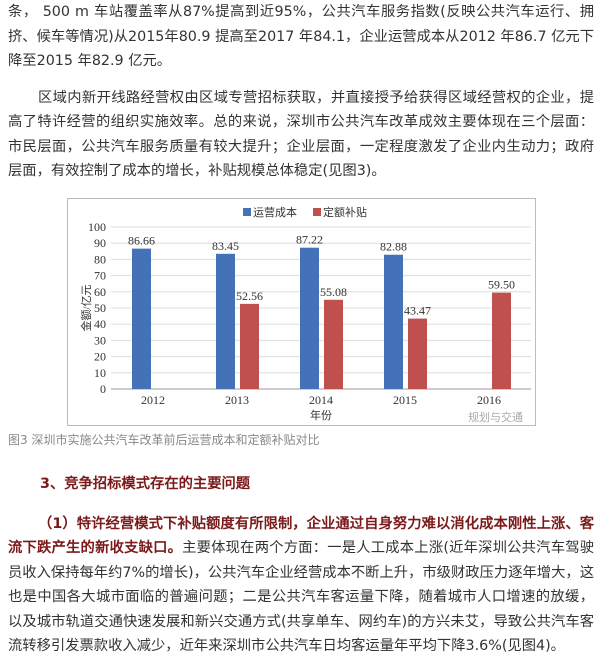 This screenshot has width=600, height=659. What do you see at coordinates (86, 307) in the screenshot?
I see `y-axis-title: 金额/亿元` at bounding box center [86, 307].